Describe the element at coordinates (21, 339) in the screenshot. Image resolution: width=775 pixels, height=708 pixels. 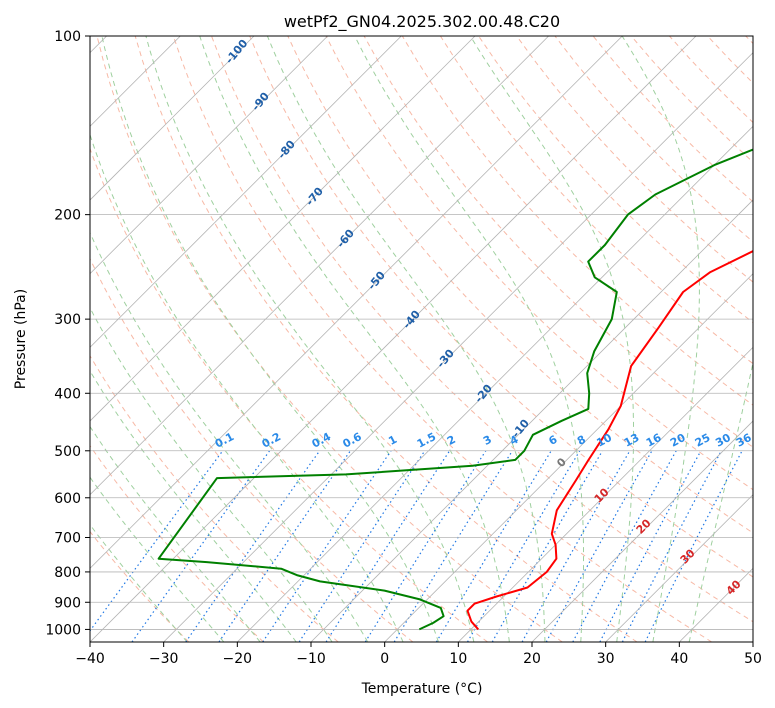
I see `y-axis-label: Pressure (hPa)` at that location.